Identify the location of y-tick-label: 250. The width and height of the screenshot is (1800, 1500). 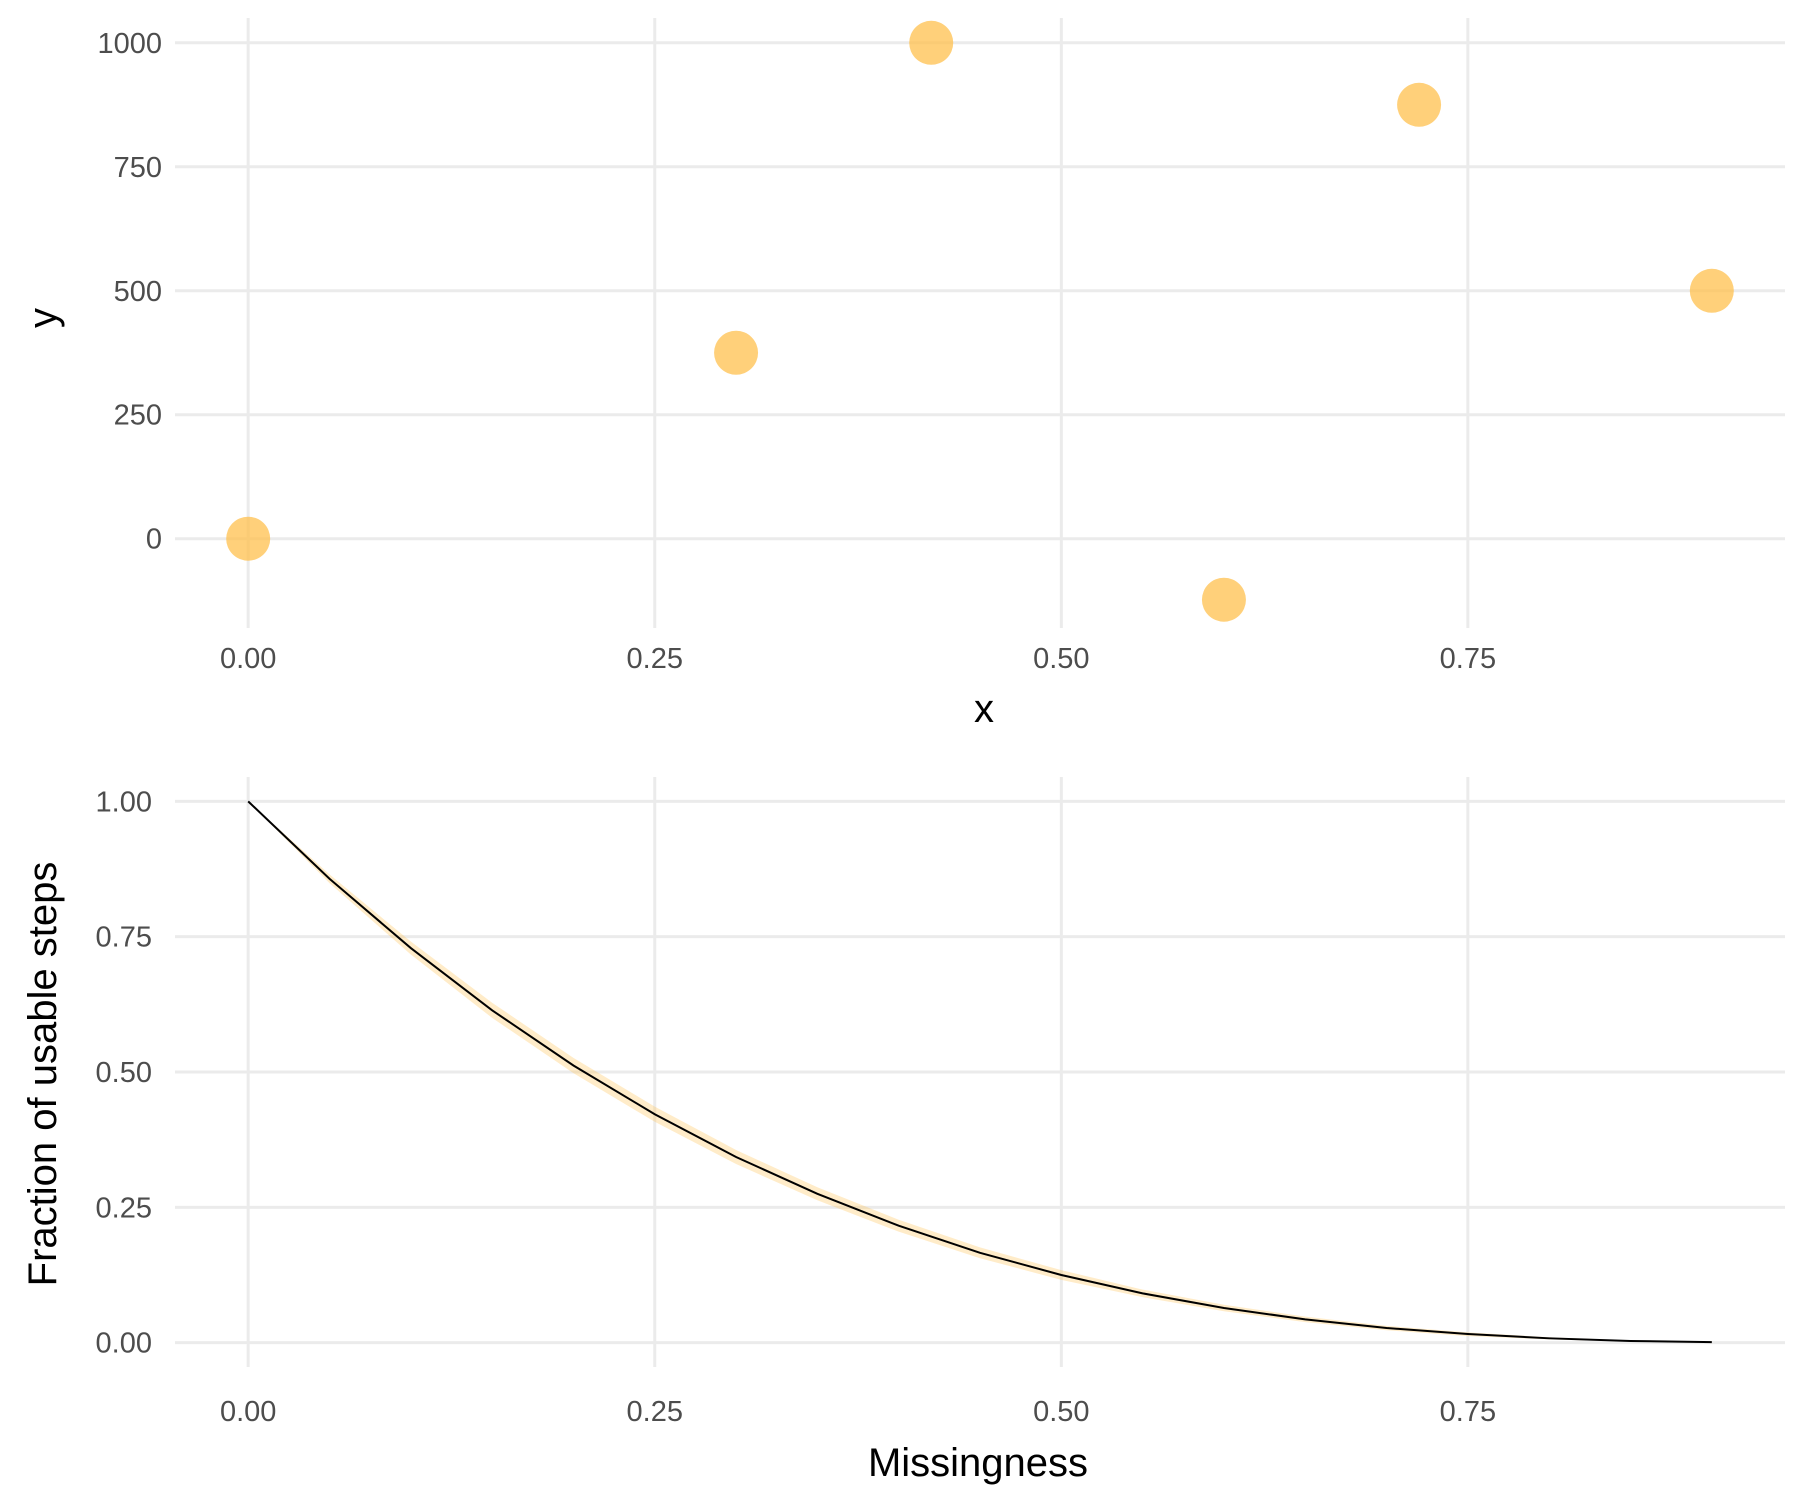
(138, 416).